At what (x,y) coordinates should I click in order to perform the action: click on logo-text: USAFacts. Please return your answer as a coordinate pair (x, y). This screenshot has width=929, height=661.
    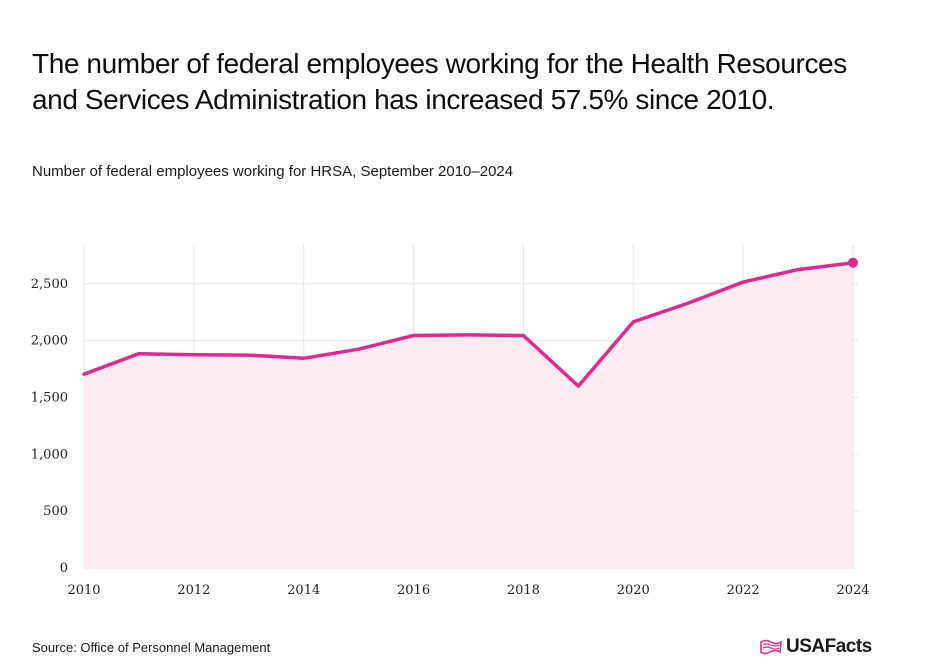
    Looking at the image, I should click on (829, 646).